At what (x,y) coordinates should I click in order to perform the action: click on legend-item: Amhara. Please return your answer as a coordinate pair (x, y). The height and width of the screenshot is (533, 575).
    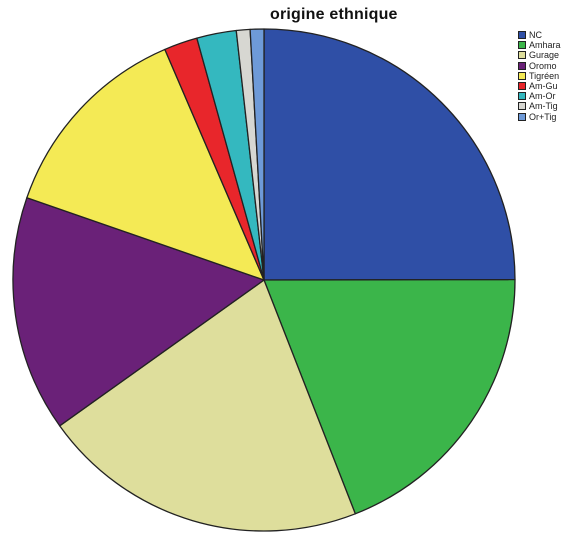
    Looking at the image, I should click on (546, 45).